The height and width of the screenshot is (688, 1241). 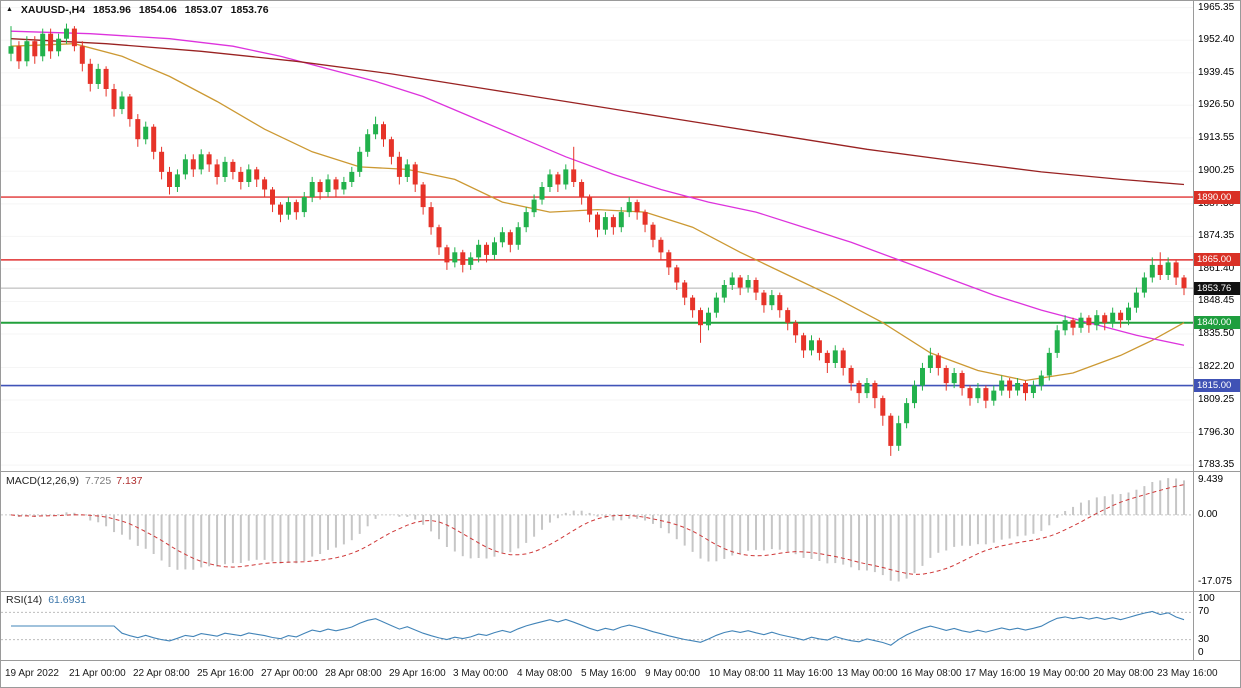 I want to click on macd-signal-line, so click(x=597, y=529).